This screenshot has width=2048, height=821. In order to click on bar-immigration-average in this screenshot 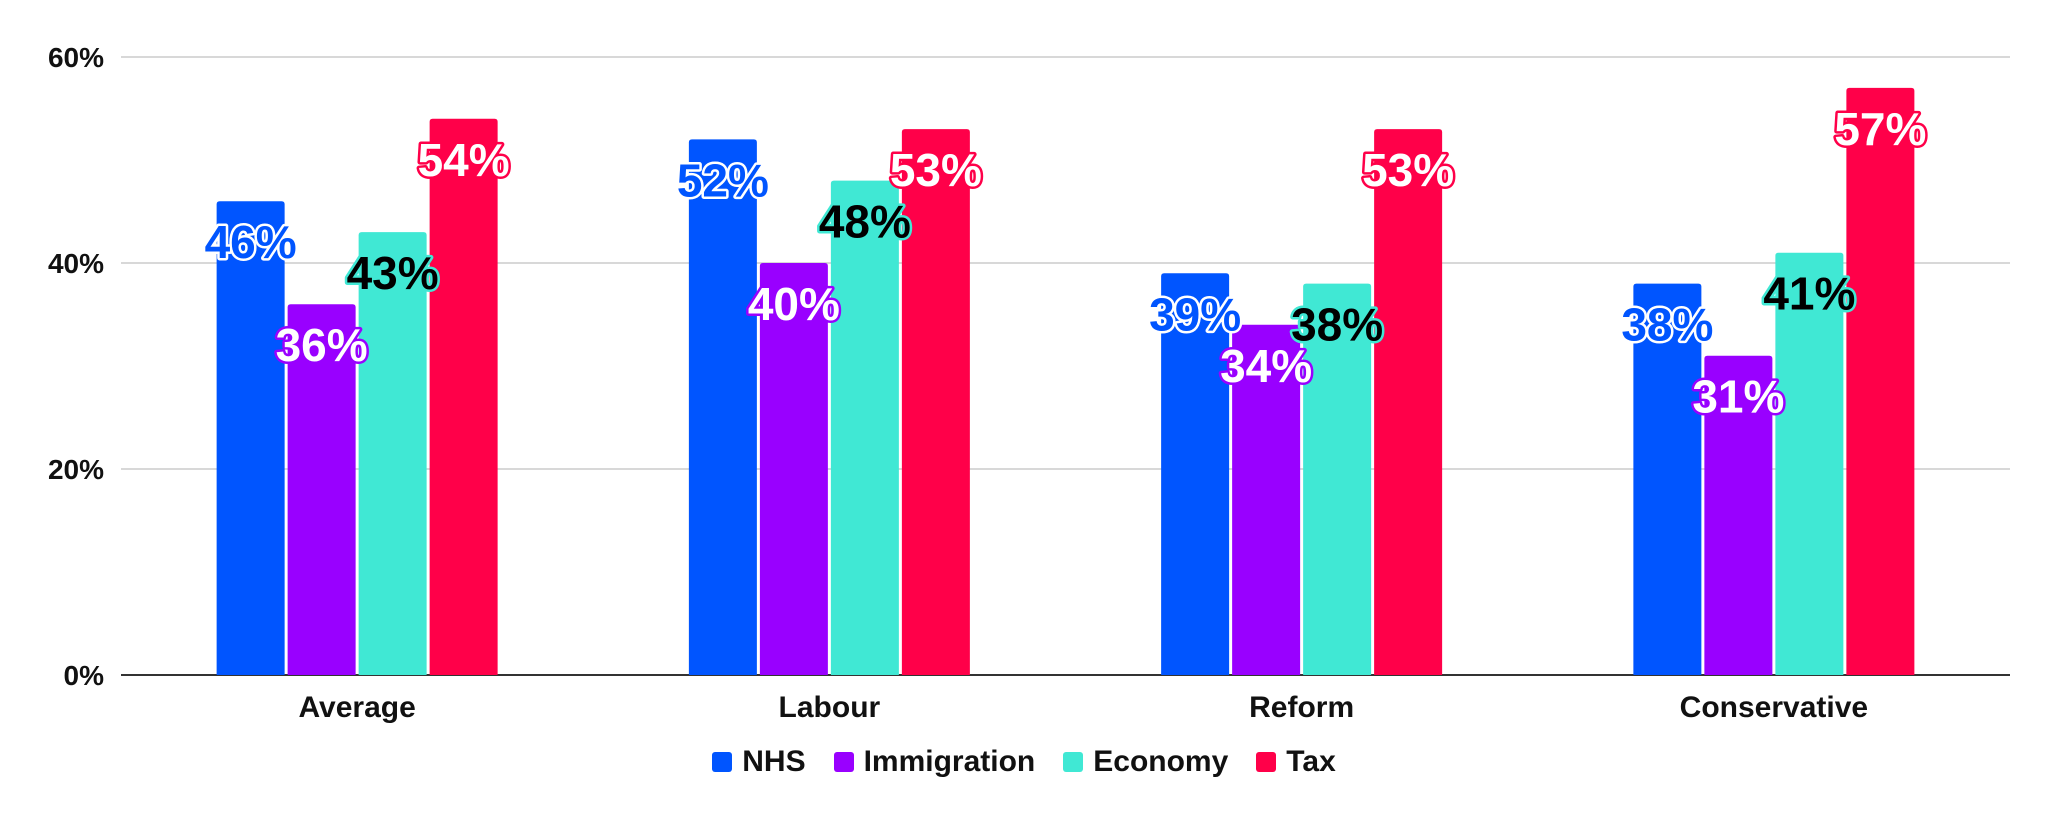, I will do `click(321, 489)`.